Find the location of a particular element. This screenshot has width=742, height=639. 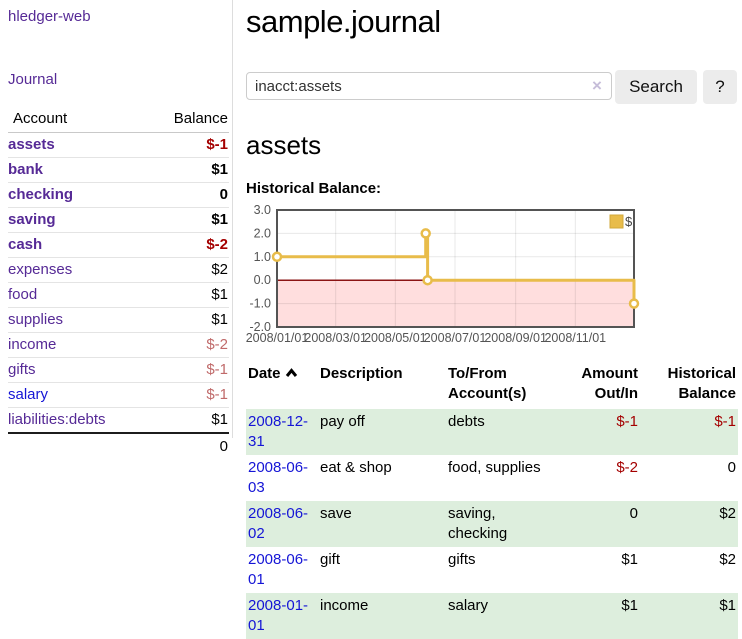

y-axis-tick-label: 0.0 is located at coordinates (262, 280).